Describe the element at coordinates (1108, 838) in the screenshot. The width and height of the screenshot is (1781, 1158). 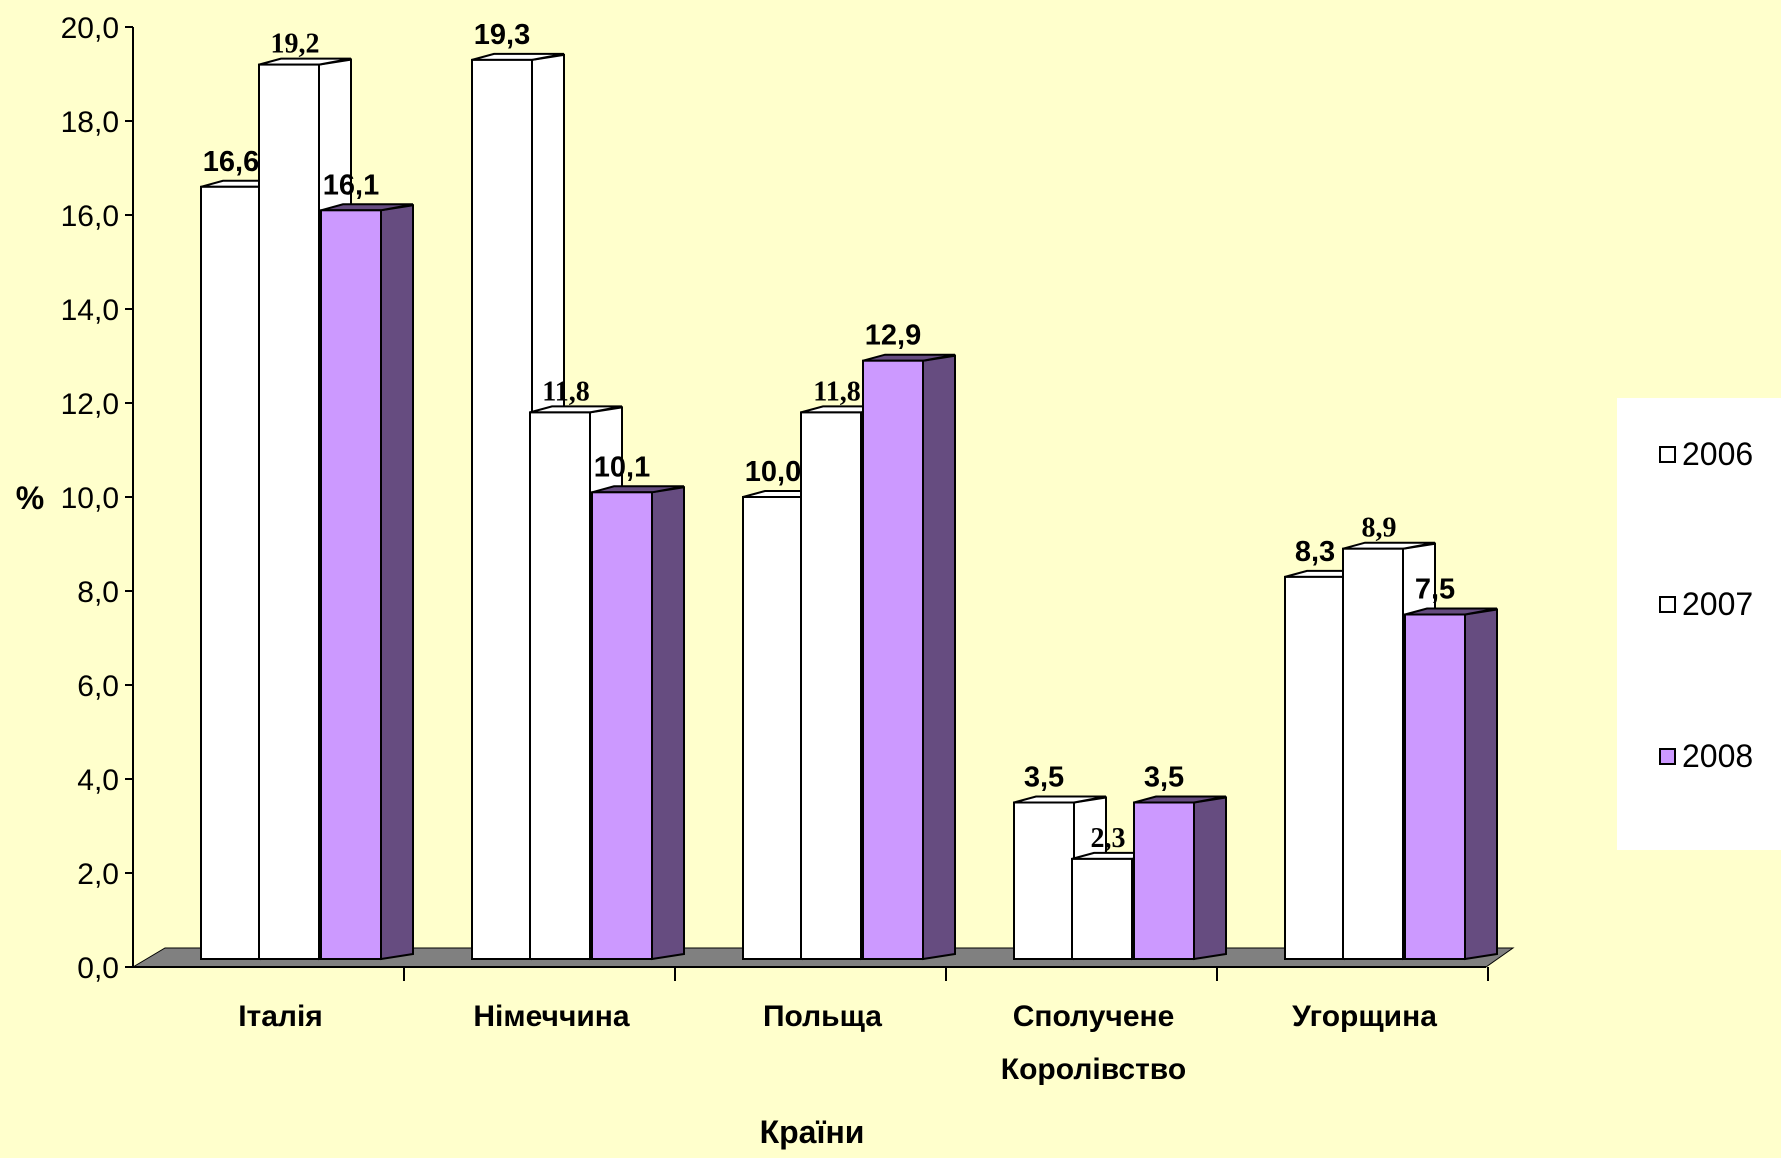
I see `data-label: 2,3` at that location.